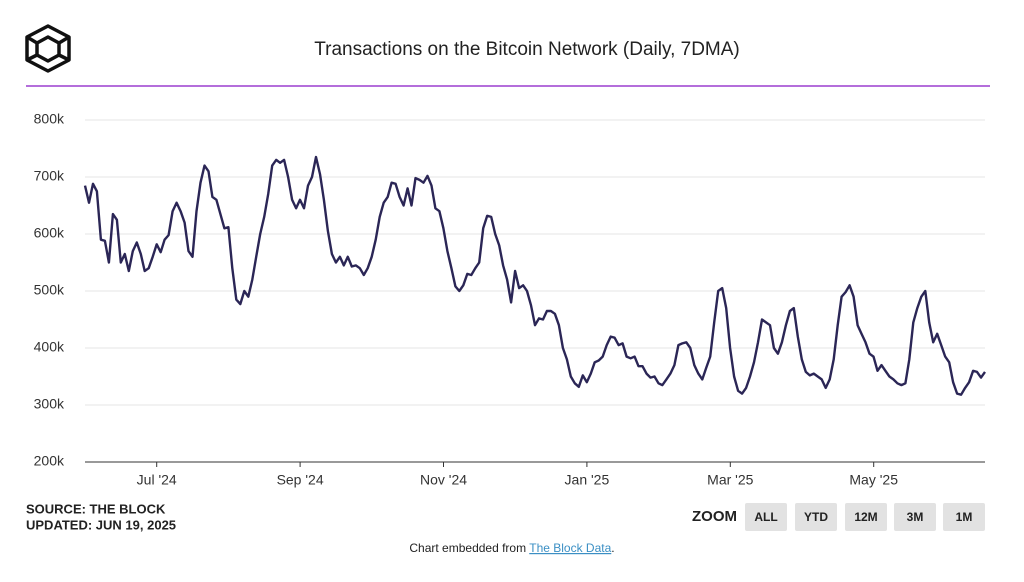 Image resolution: width=1024 pixels, height=582 pixels. What do you see at coordinates (467, 548) in the screenshot?
I see `footer-prefix: Chart embedded from` at bounding box center [467, 548].